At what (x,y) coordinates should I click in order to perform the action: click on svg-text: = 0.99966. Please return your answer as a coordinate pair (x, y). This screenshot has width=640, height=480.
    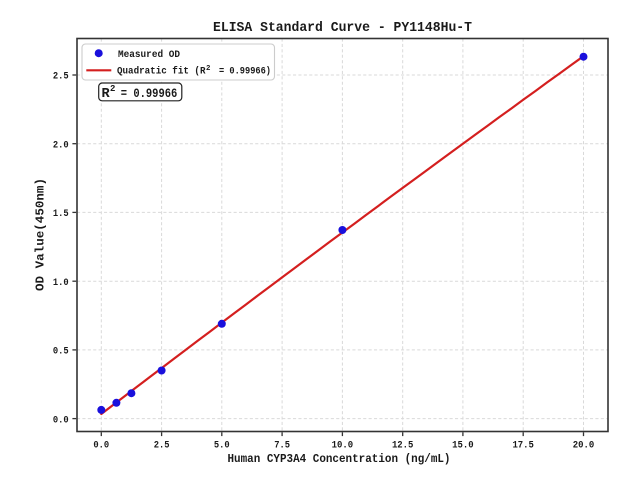
    Looking at the image, I should click on (149, 93).